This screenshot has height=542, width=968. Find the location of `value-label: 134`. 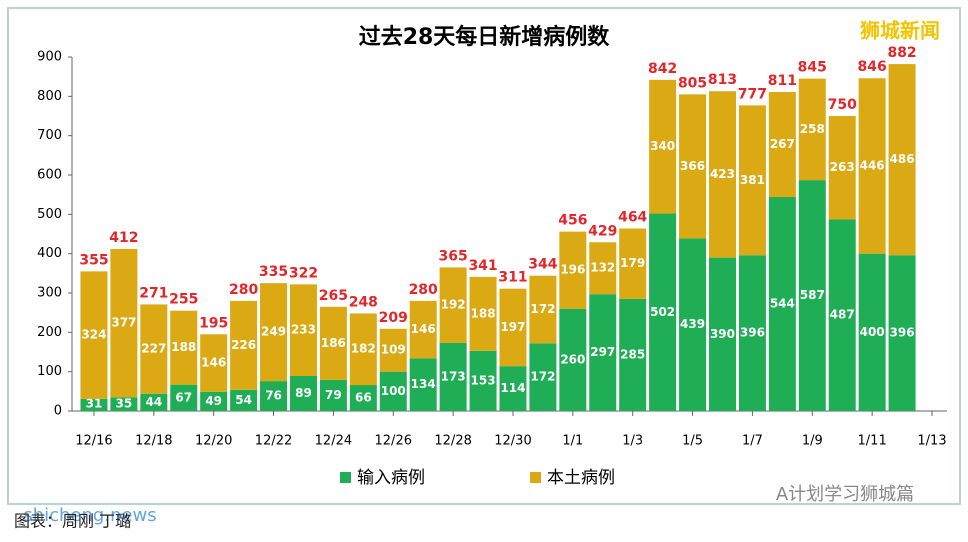

value-label: 134 is located at coordinates (423, 384).